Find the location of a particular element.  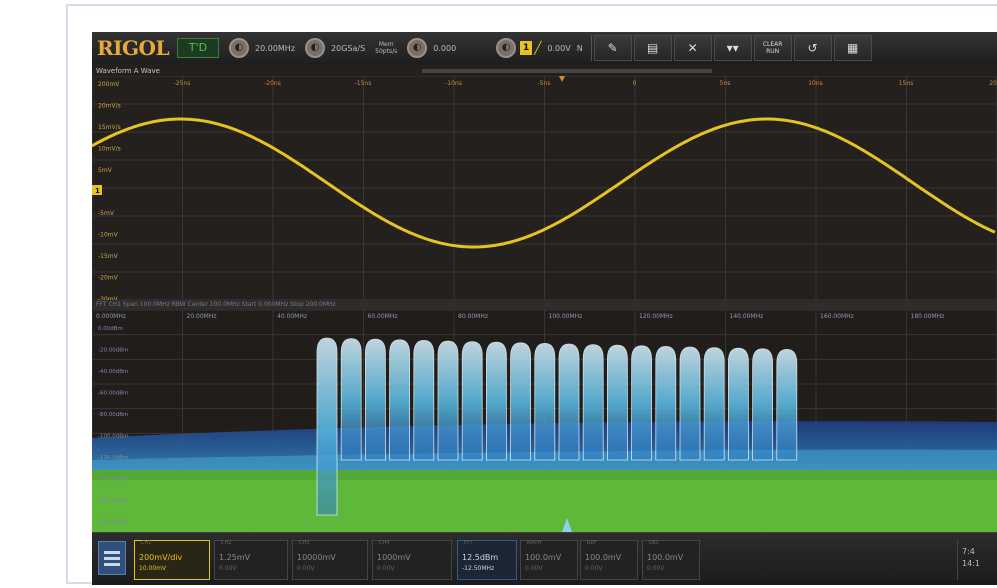

trigger-mode: N is located at coordinates (579, 48).